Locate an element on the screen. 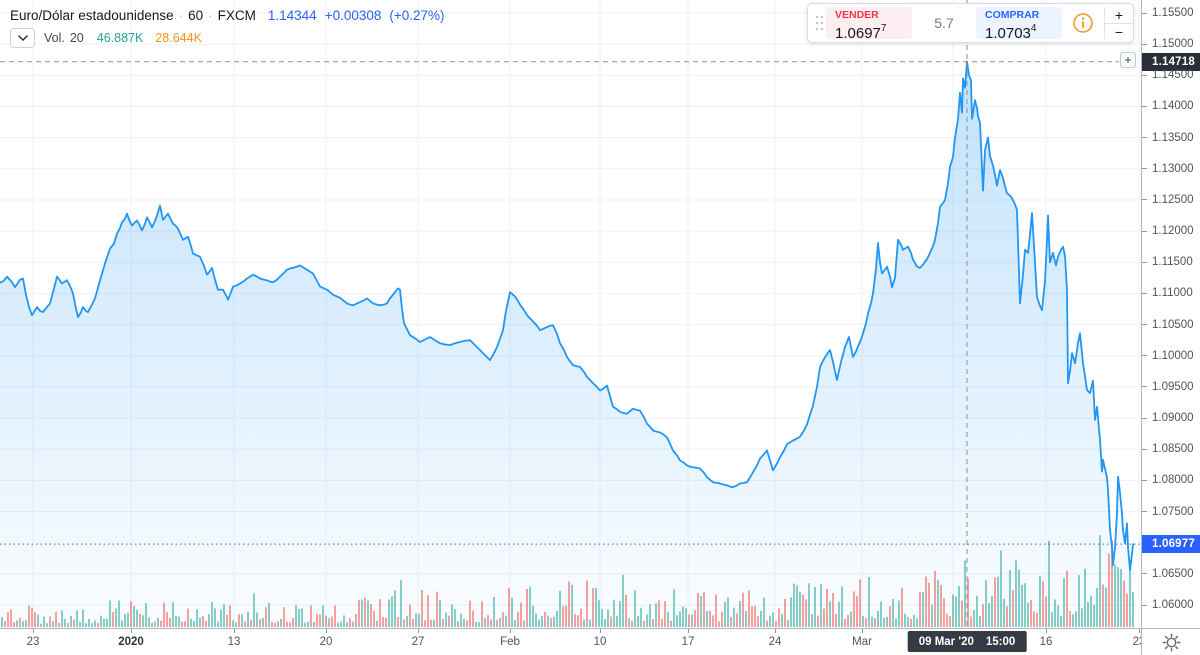 The width and height of the screenshot is (1200, 655). symbol-title: Euro/Dólar estadounidense is located at coordinates (92, 15).